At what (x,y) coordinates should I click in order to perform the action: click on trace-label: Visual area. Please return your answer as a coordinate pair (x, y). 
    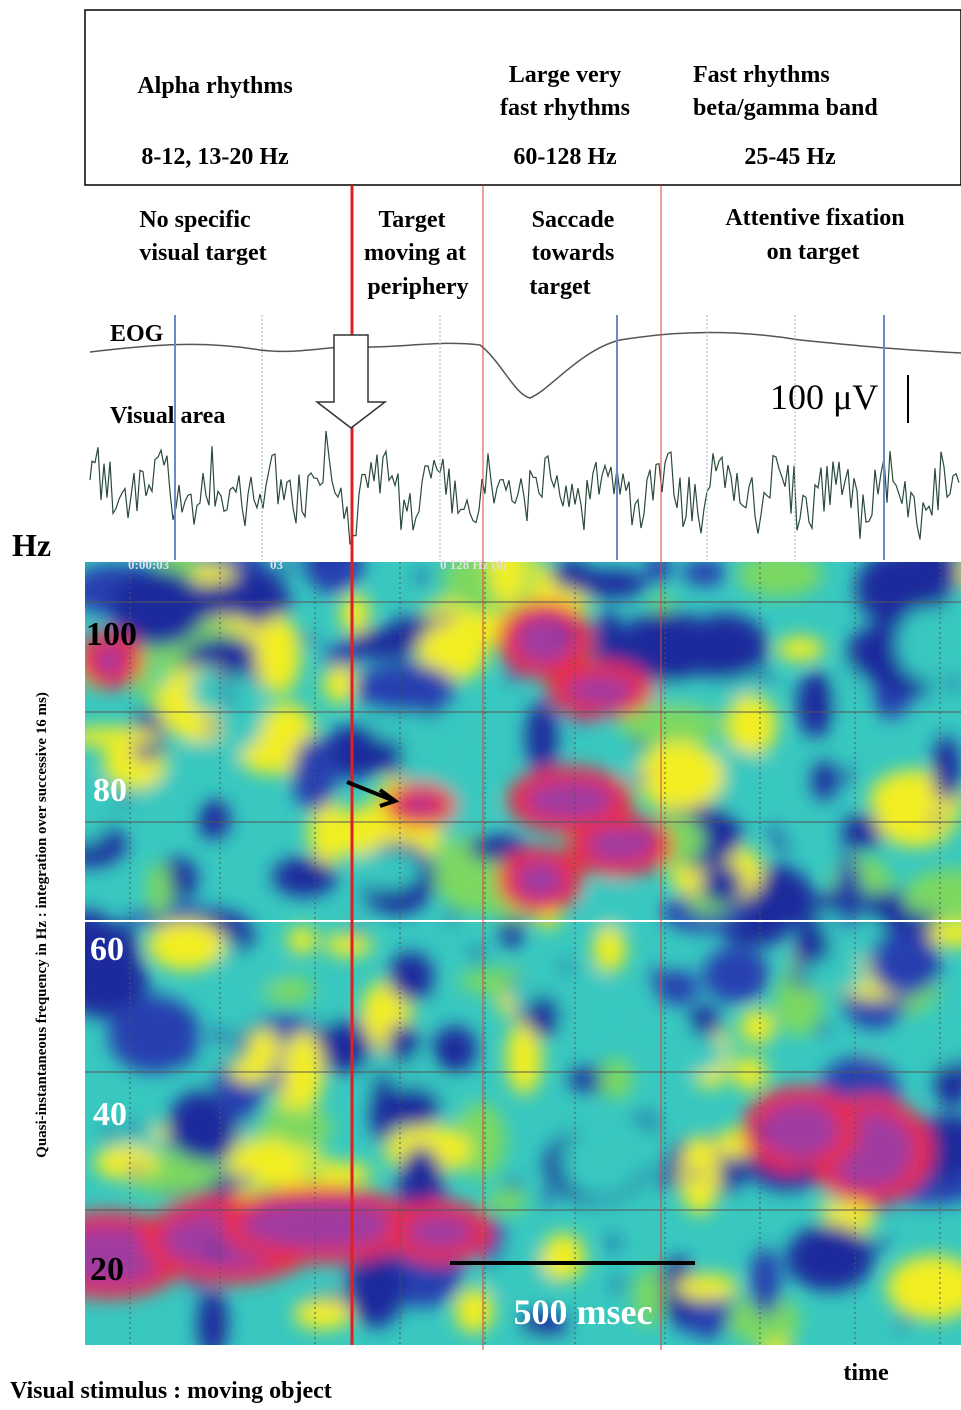
    Looking at the image, I should click on (167, 416).